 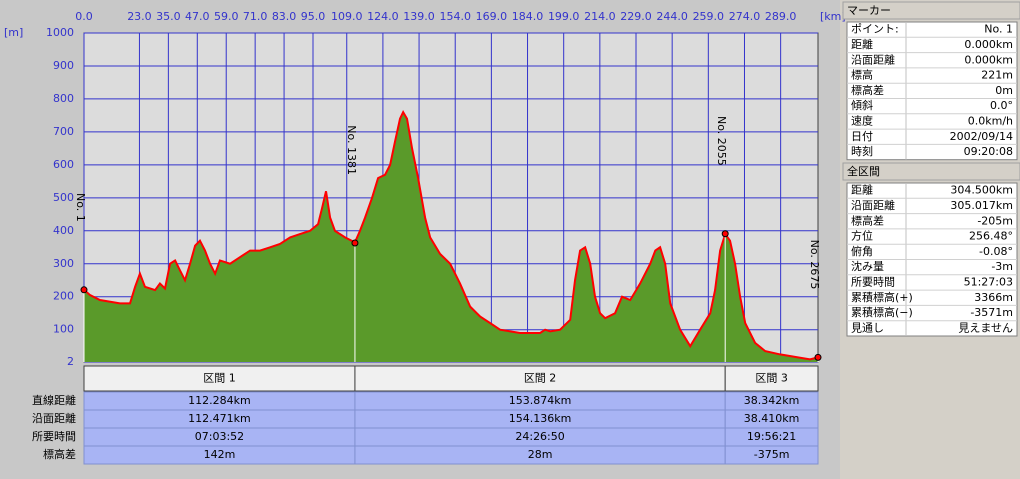 I want to click on panel-key: 速度, so click(x=862, y=120).